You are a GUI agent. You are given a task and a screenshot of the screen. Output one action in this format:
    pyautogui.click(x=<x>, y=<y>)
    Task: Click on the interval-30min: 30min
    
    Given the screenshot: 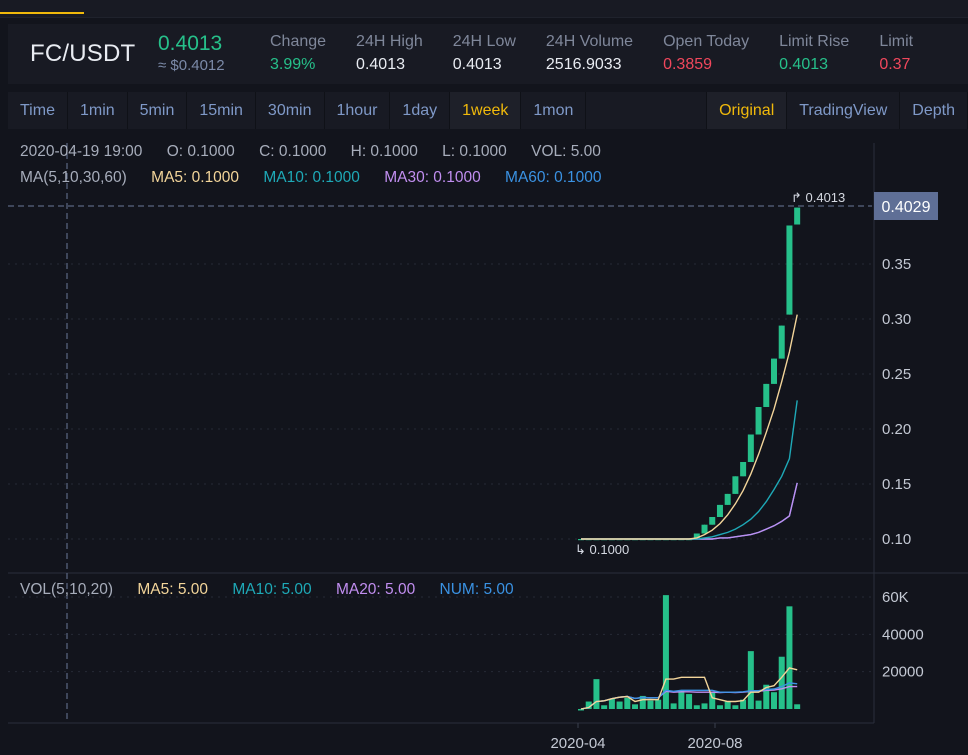 What is the action you would take?
    pyautogui.click(x=290, y=110)
    